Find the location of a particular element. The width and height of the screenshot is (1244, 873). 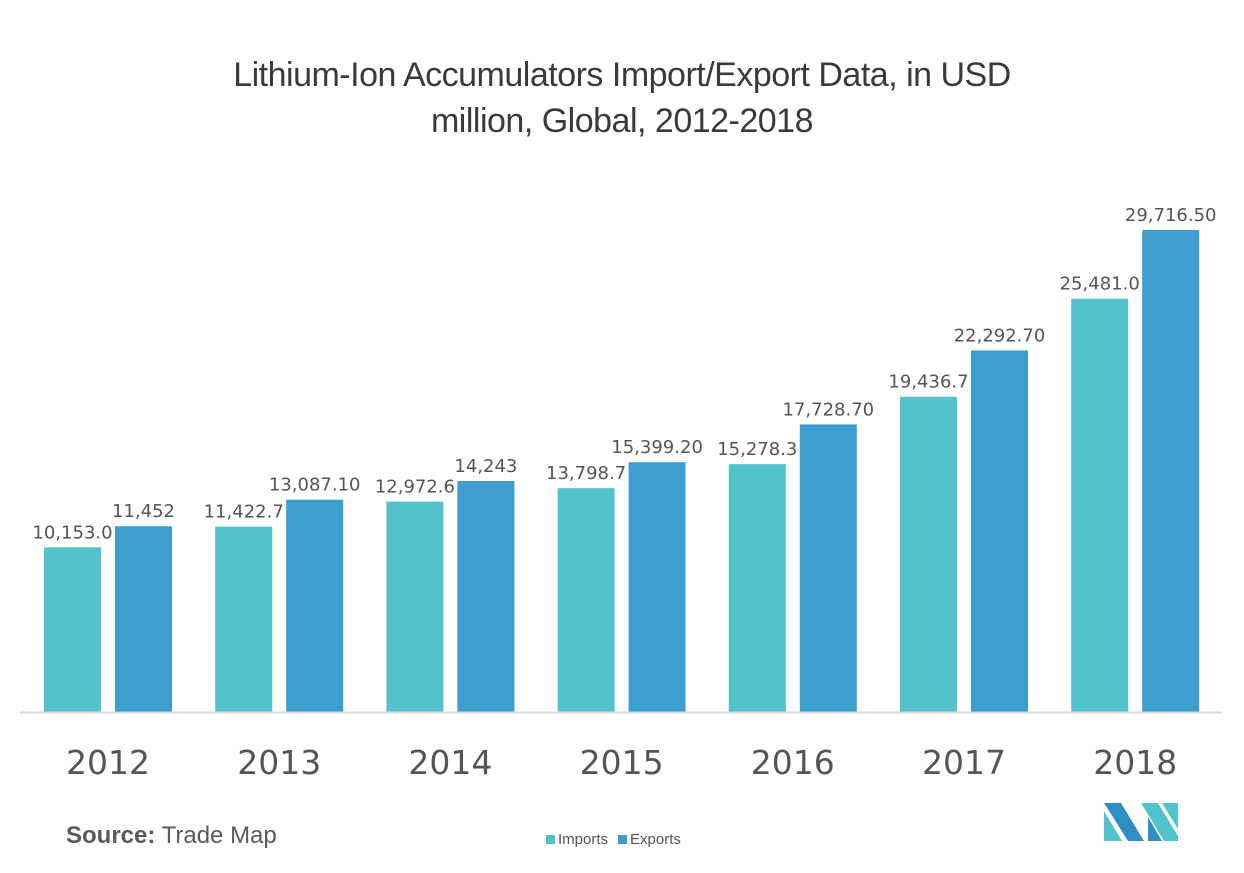

x-axis-tick-labels: 2012 2013 2014 2015 2016 2017 2018 is located at coordinates (621, 762).